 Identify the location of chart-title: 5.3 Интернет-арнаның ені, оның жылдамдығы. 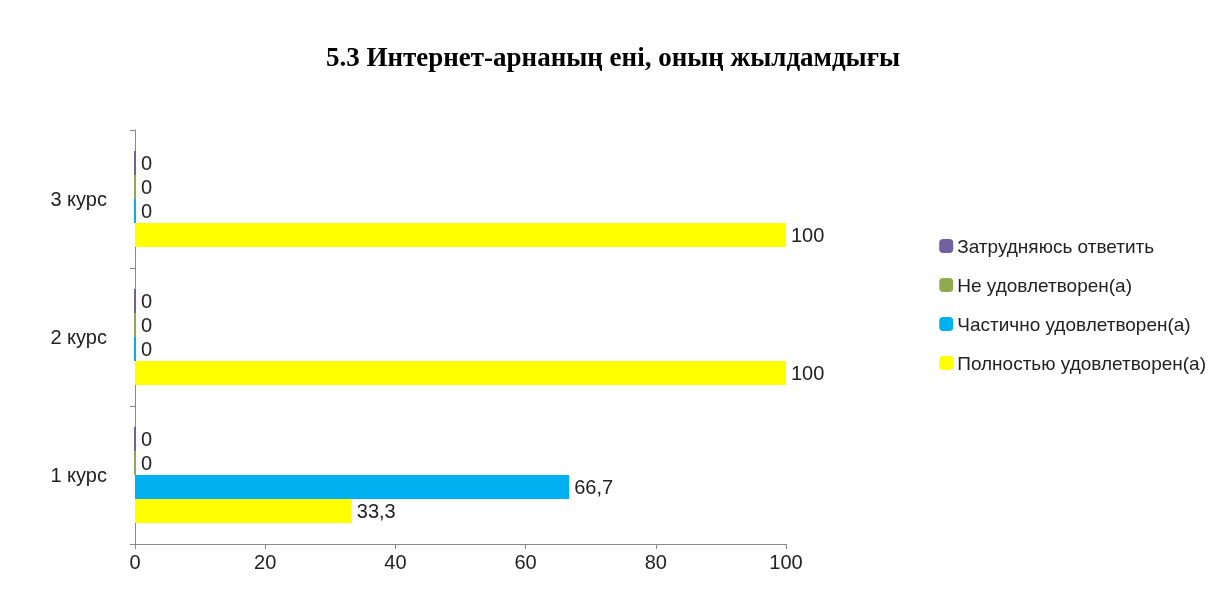
(613, 56).